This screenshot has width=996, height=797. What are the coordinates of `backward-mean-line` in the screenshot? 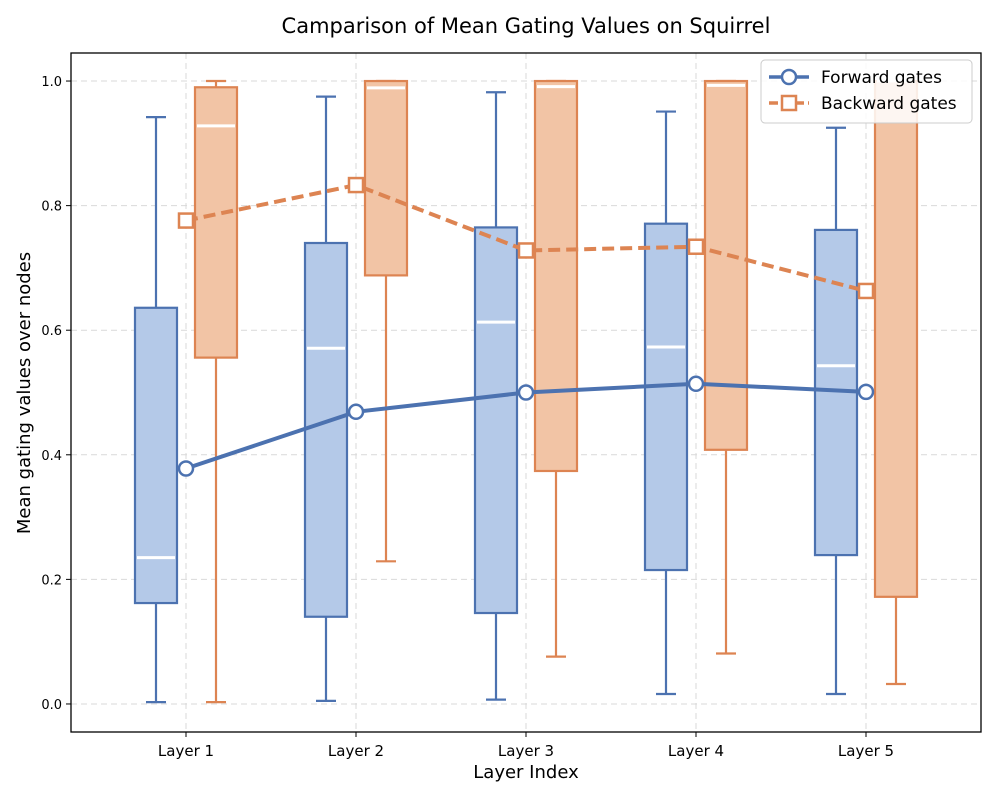 It's located at (526, 237).